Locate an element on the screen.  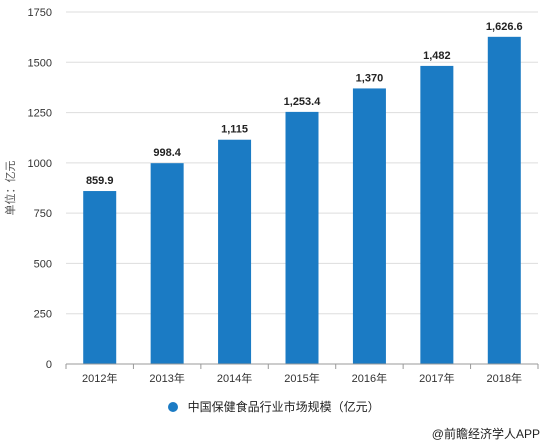
x-tick-label: 2013年 is located at coordinates (166, 378).